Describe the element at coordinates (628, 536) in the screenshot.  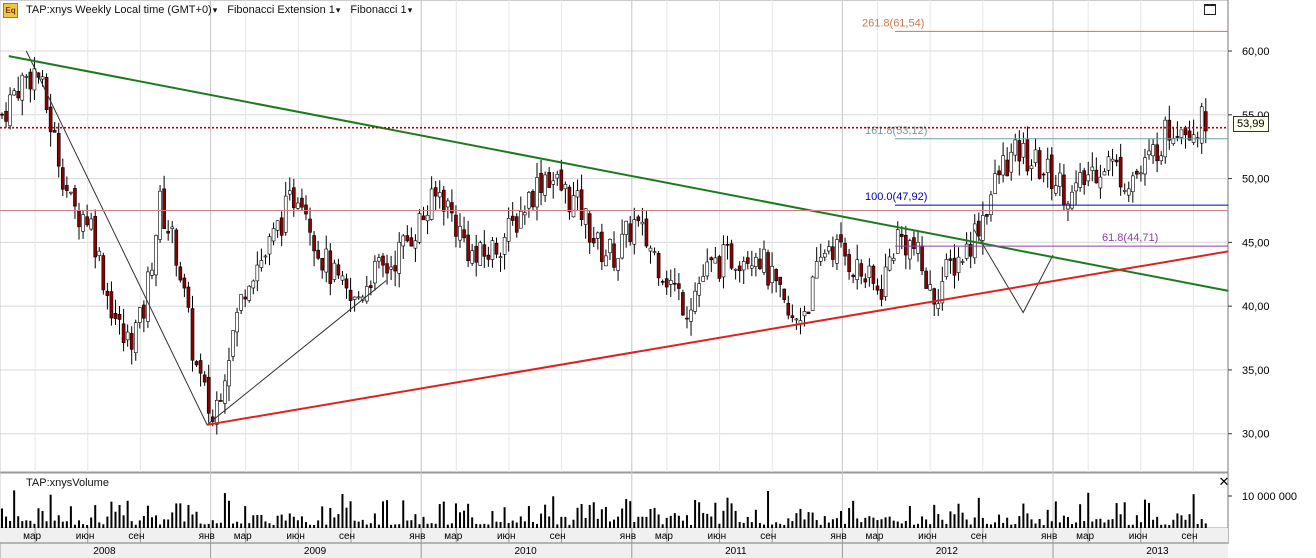
I see `month-label: янв` at that location.